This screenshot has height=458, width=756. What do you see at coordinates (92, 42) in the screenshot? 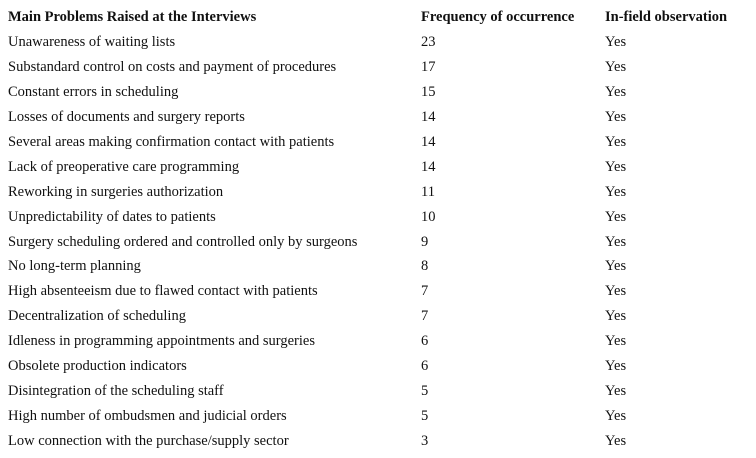
I see `problem-cell: Unawareness of waiting lists` at bounding box center [92, 42].